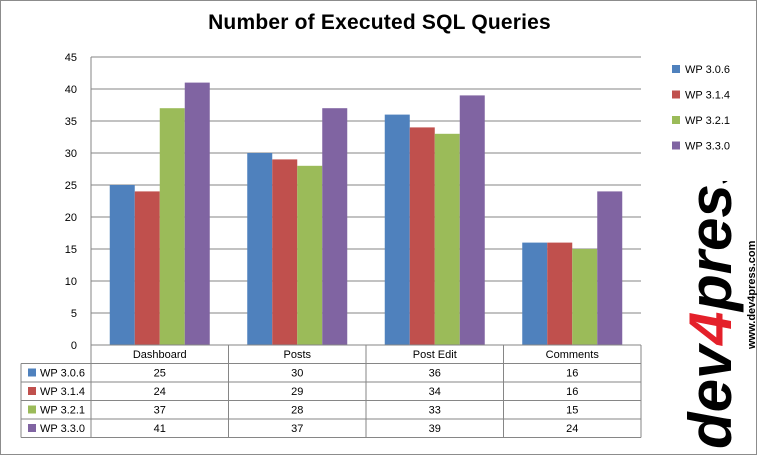 This screenshot has width=757, height=456. What do you see at coordinates (710, 247) in the screenshot?
I see `watermark-logo-press: press` at bounding box center [710, 247].